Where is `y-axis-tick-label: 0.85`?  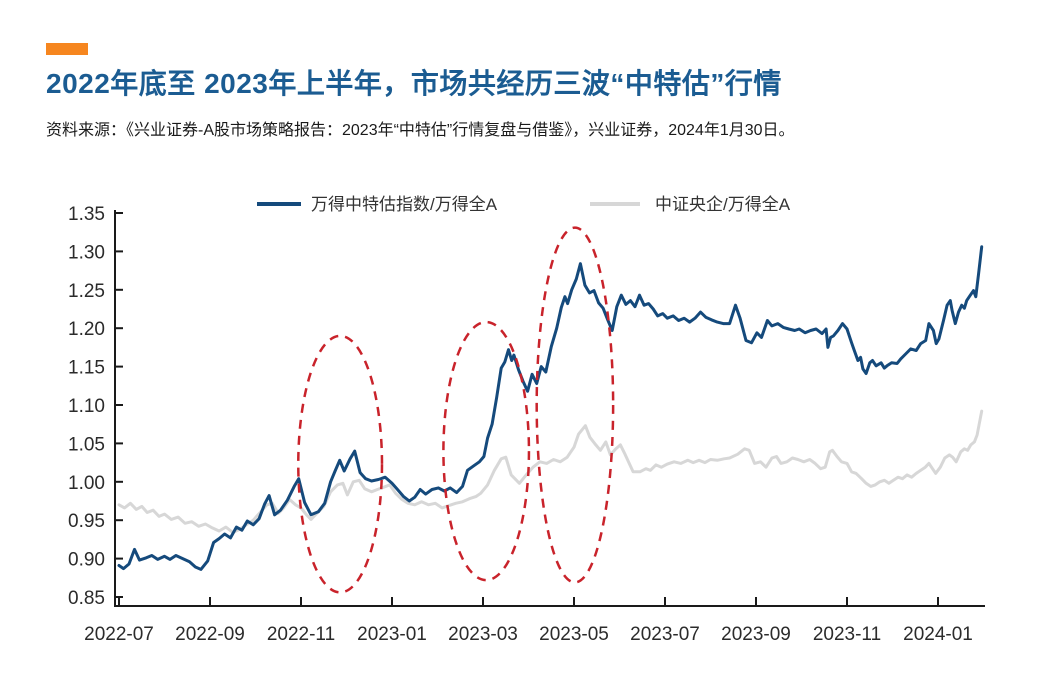
y-axis-tick-label: 0.85 is located at coordinates (86, 598).